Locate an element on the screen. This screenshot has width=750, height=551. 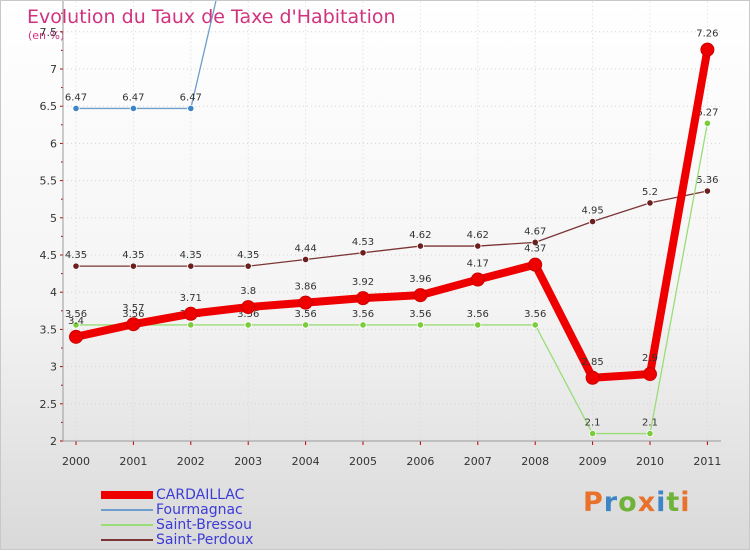
y-tick-label: 3 is located at coordinates (53, 367).